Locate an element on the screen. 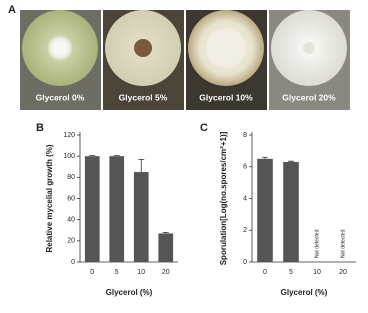 This screenshot has height=313, width=368. y-tick-label: 80 is located at coordinates (71, 177).